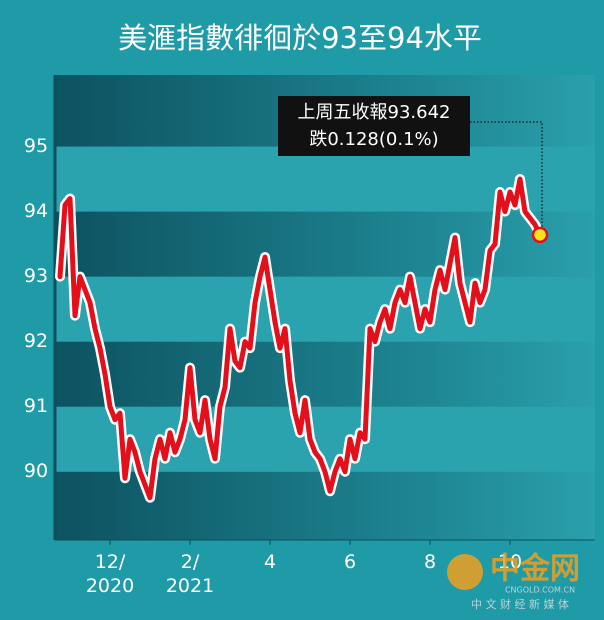  What do you see at coordinates (510, 562) in the screenshot?
I see `x-tick-label: 10` at bounding box center [510, 562].